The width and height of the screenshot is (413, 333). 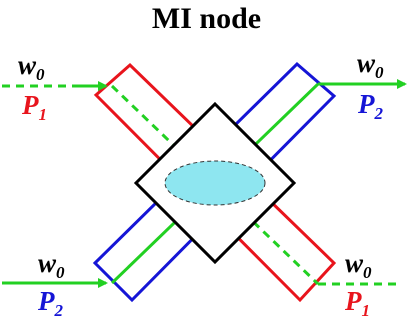 What do you see at coordinates (50, 303) in the screenshot?
I see `label-bottom-left-p: P2` at bounding box center [50, 303].